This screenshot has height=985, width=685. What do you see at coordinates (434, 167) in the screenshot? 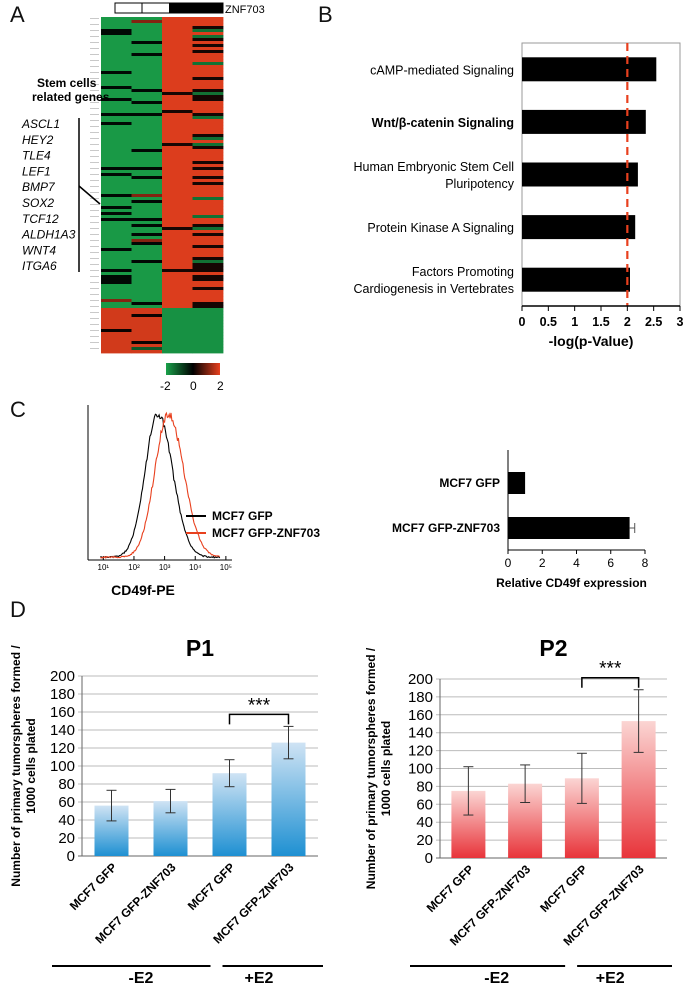
I see `pathway-label: Human Embryonic Stem Cell` at bounding box center [434, 167].